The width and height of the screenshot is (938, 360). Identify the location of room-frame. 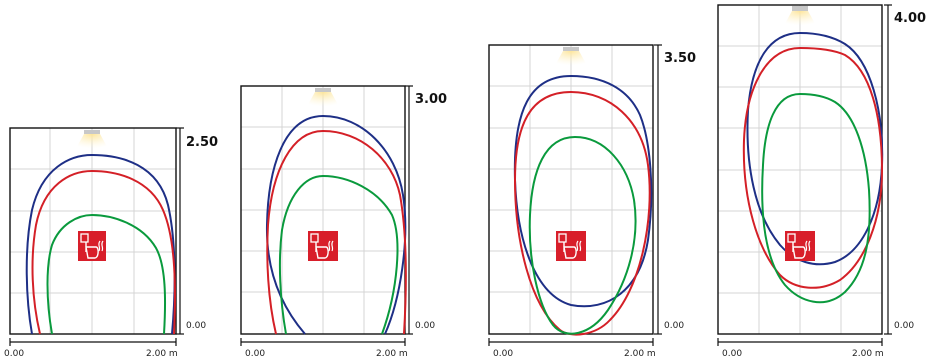
(93, 231).